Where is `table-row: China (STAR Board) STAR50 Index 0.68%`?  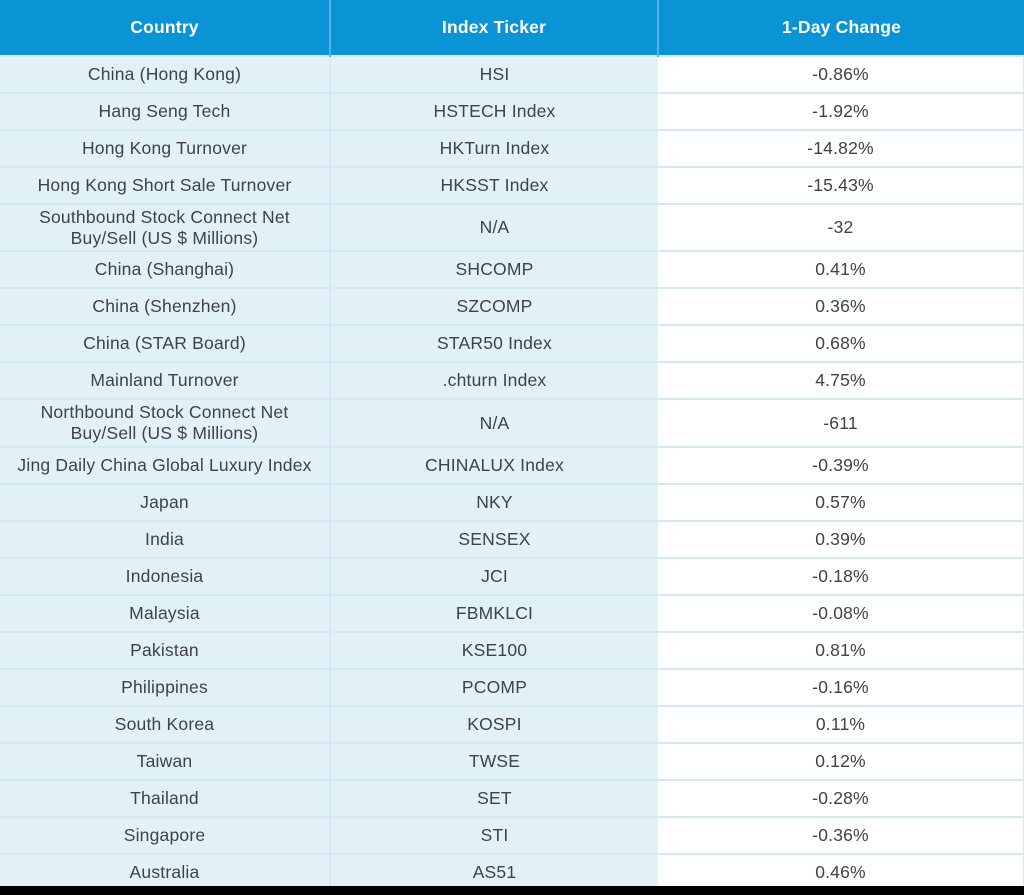 table-row: China (STAR Board) STAR50 Index 0.68% is located at coordinates (512, 343).